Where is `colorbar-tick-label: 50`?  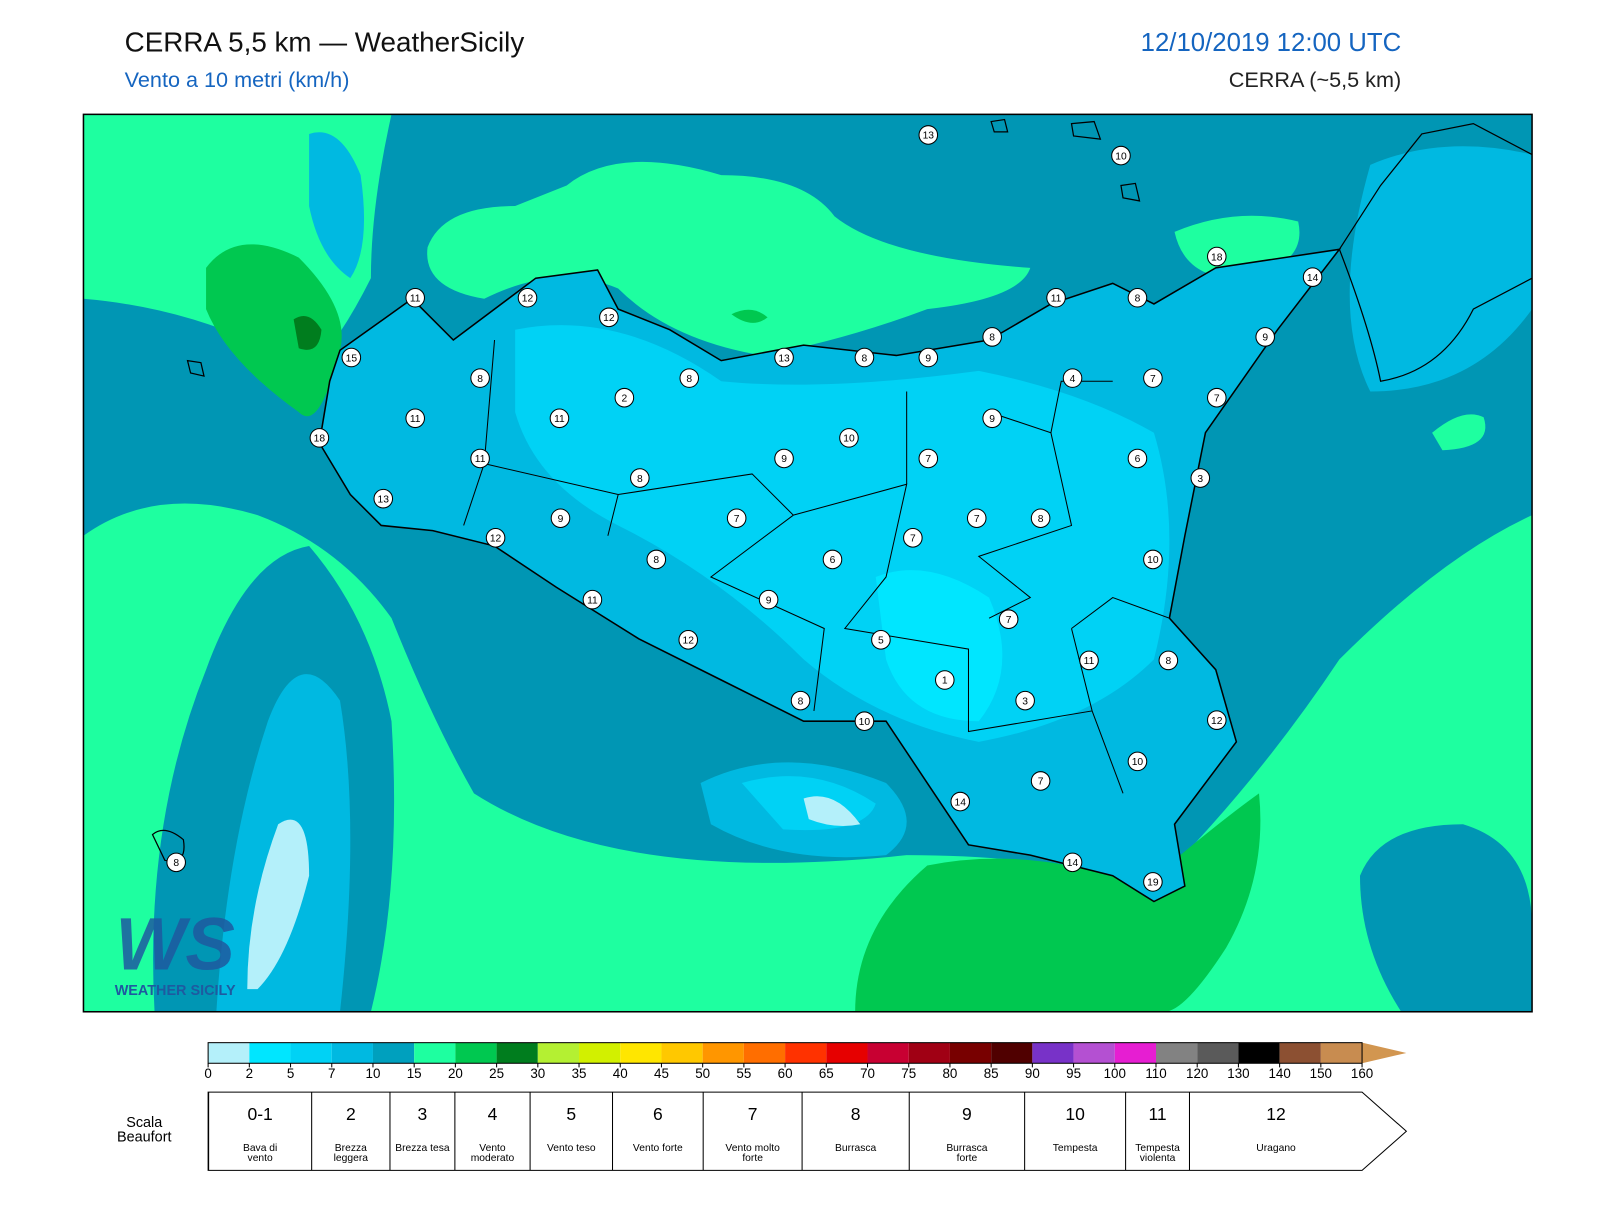
colorbar-tick-label: 50 is located at coordinates (702, 1073).